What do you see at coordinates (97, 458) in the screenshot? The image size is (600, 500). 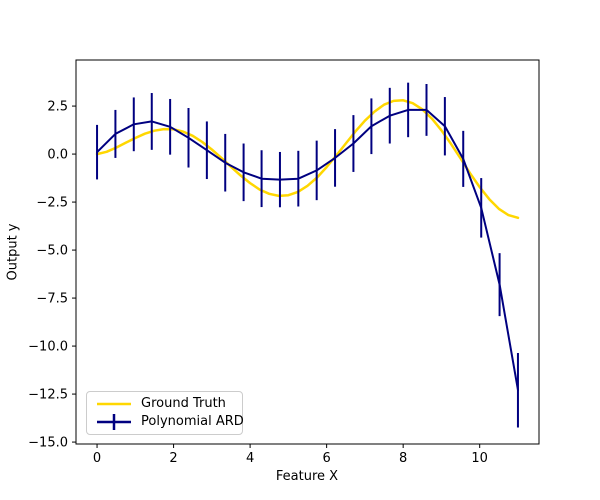 I see `x-tick-label: 0` at bounding box center [97, 458].